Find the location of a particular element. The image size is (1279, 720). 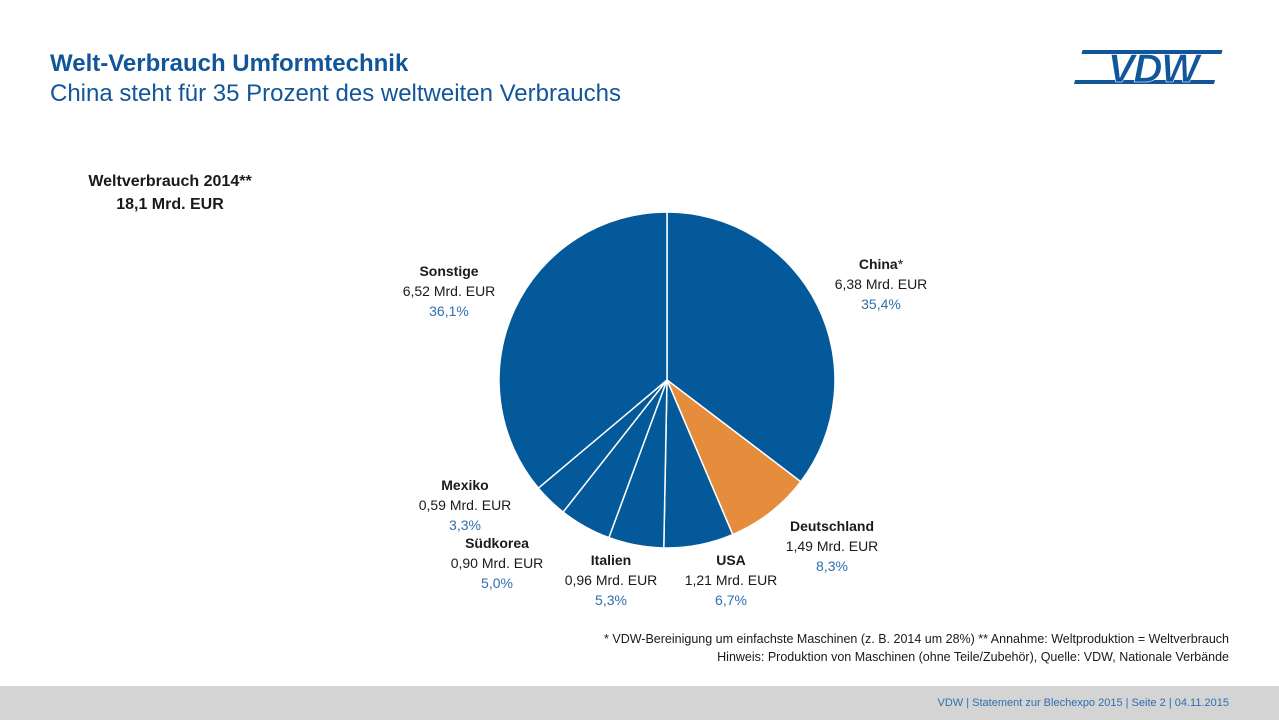

slice-value: 1,49 Mrd. EUR is located at coordinates (832, 546).